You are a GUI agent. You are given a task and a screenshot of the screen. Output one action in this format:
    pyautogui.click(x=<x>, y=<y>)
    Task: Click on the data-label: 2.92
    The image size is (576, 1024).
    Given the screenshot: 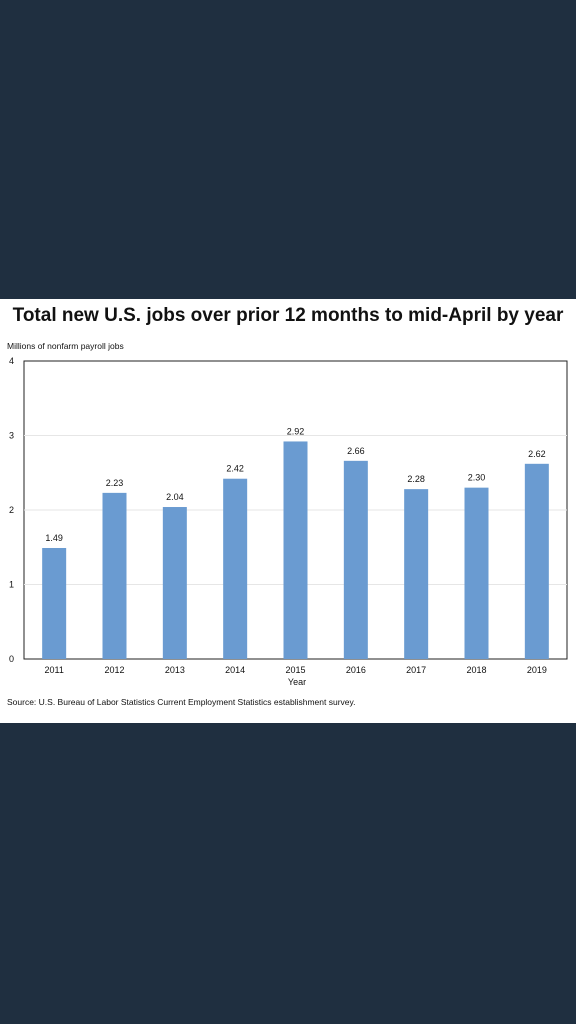 What is the action you would take?
    pyautogui.click(x=296, y=431)
    